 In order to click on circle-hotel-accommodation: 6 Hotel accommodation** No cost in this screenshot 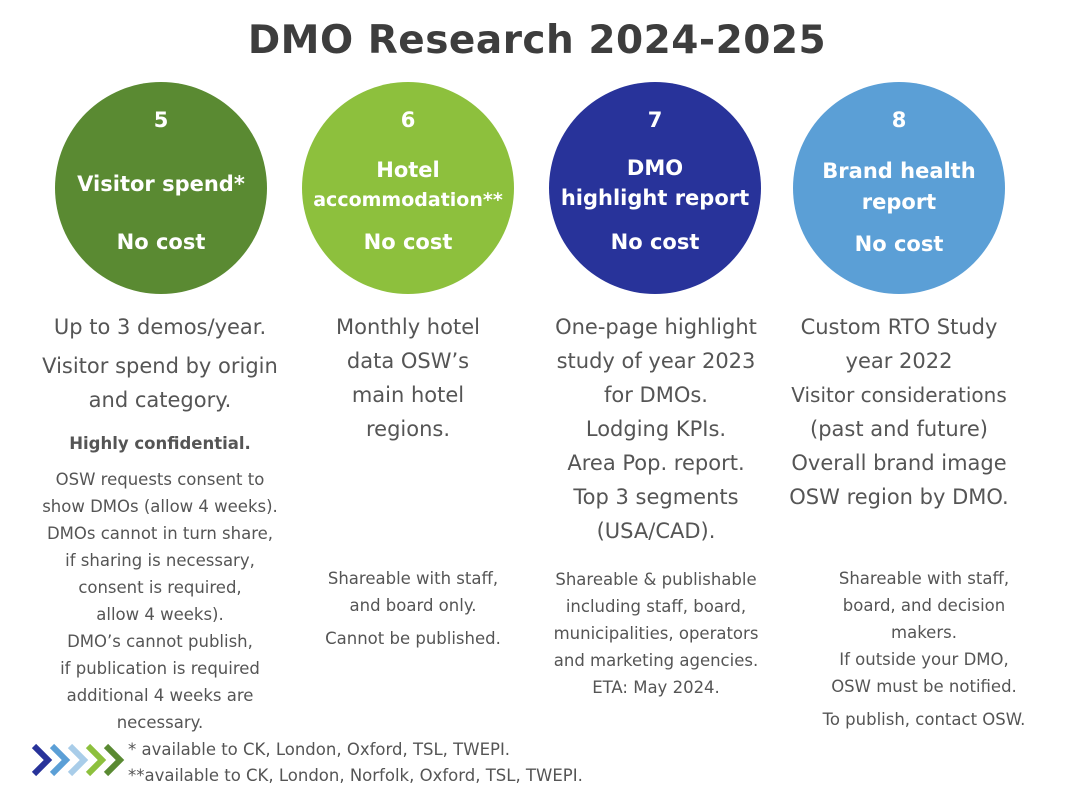, I will do `click(408, 188)`.